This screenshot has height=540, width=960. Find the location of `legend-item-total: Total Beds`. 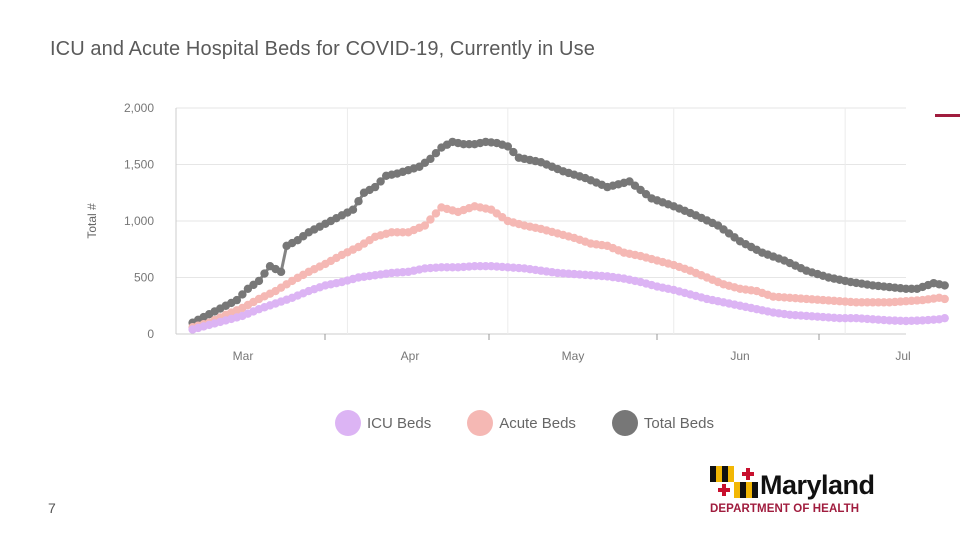

legend-item-total: Total Beds is located at coordinates (662, 423).